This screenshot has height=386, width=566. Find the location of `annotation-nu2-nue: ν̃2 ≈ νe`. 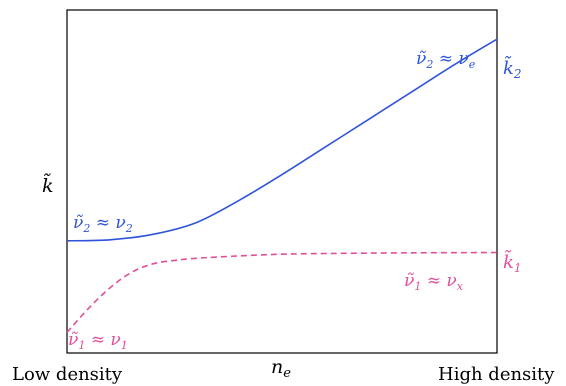

annotation-nu2-nue: ν̃2 ≈ νe is located at coordinates (446, 60).